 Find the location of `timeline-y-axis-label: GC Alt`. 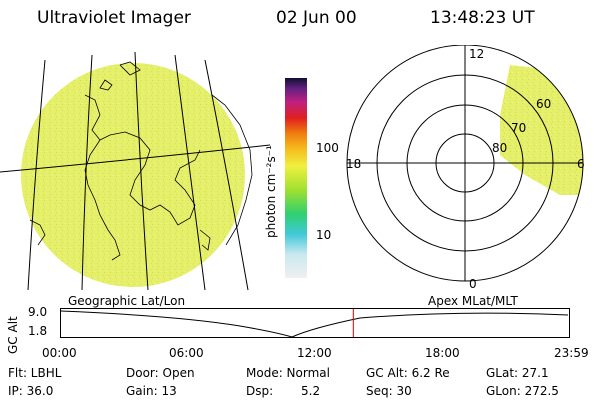

timeline-y-axis-label: GC Alt is located at coordinates (13, 335).